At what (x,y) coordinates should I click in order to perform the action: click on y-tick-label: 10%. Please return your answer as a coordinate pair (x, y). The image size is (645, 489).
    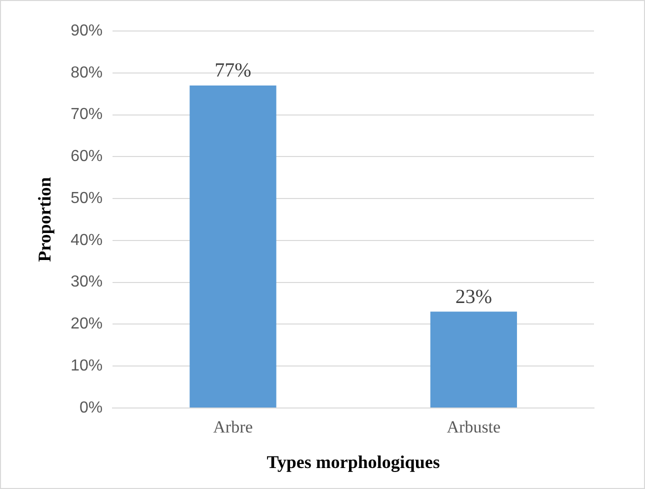
    Looking at the image, I should click on (86, 366).